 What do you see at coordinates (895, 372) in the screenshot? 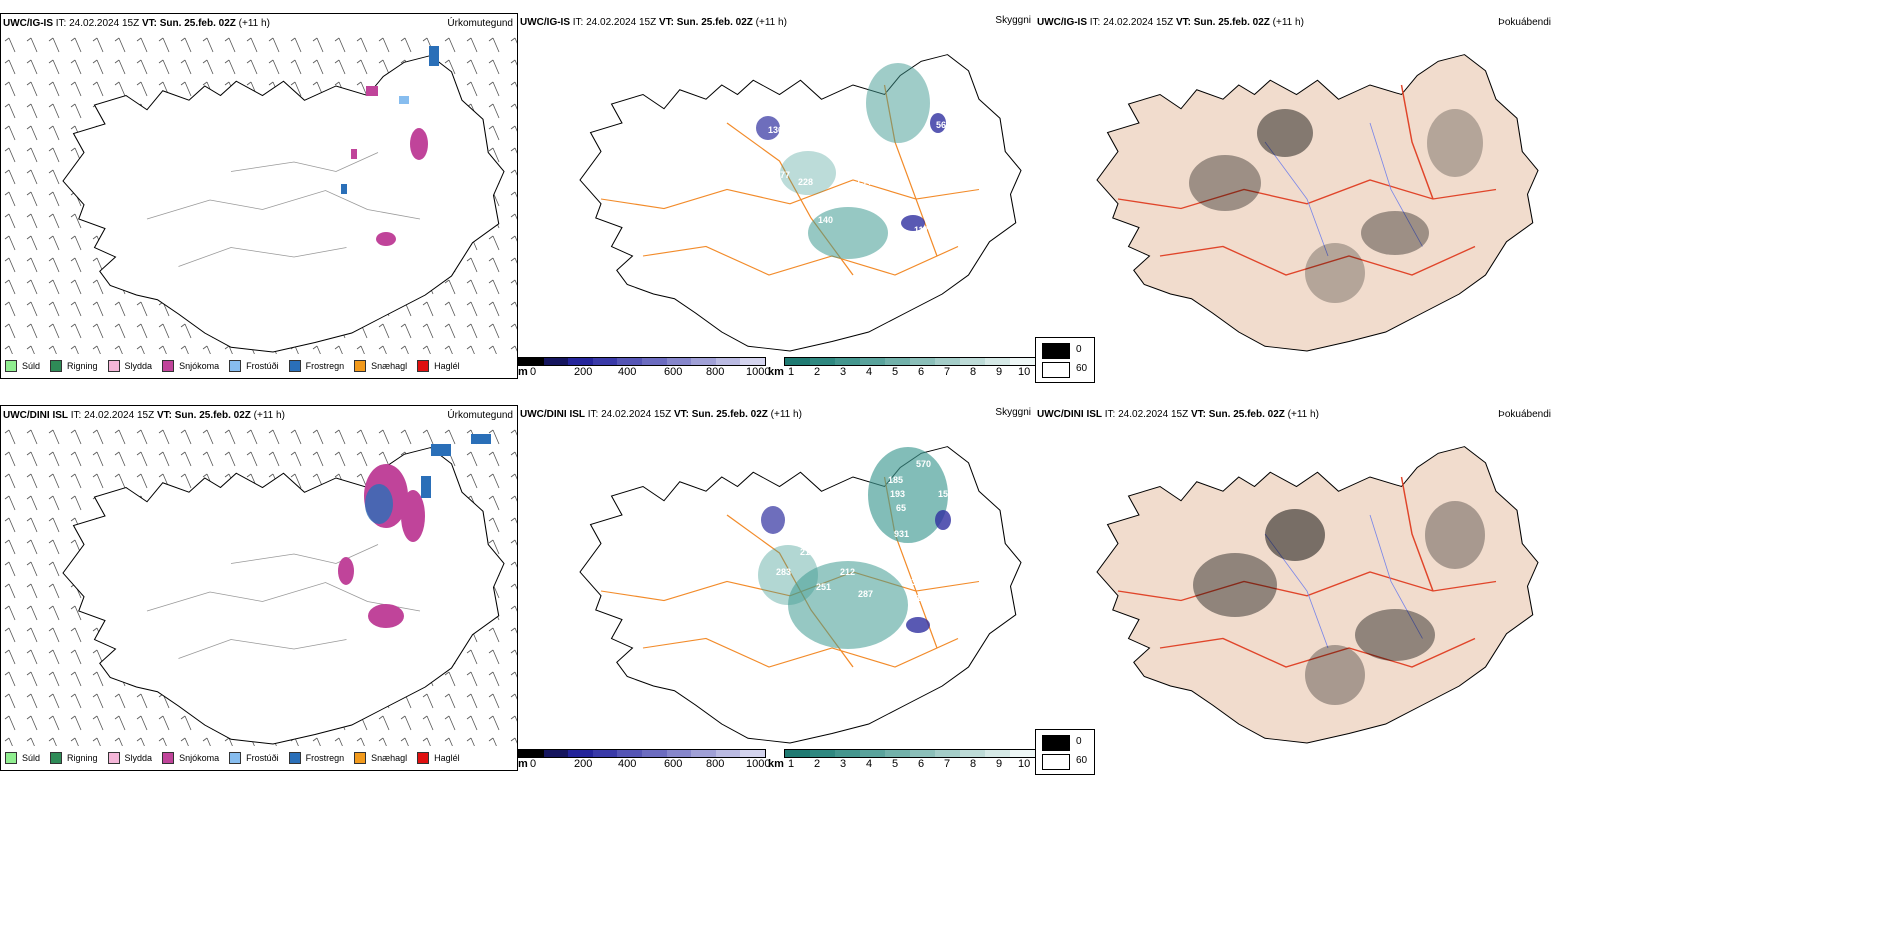
I see `visibility-tick: 5` at bounding box center [895, 372].